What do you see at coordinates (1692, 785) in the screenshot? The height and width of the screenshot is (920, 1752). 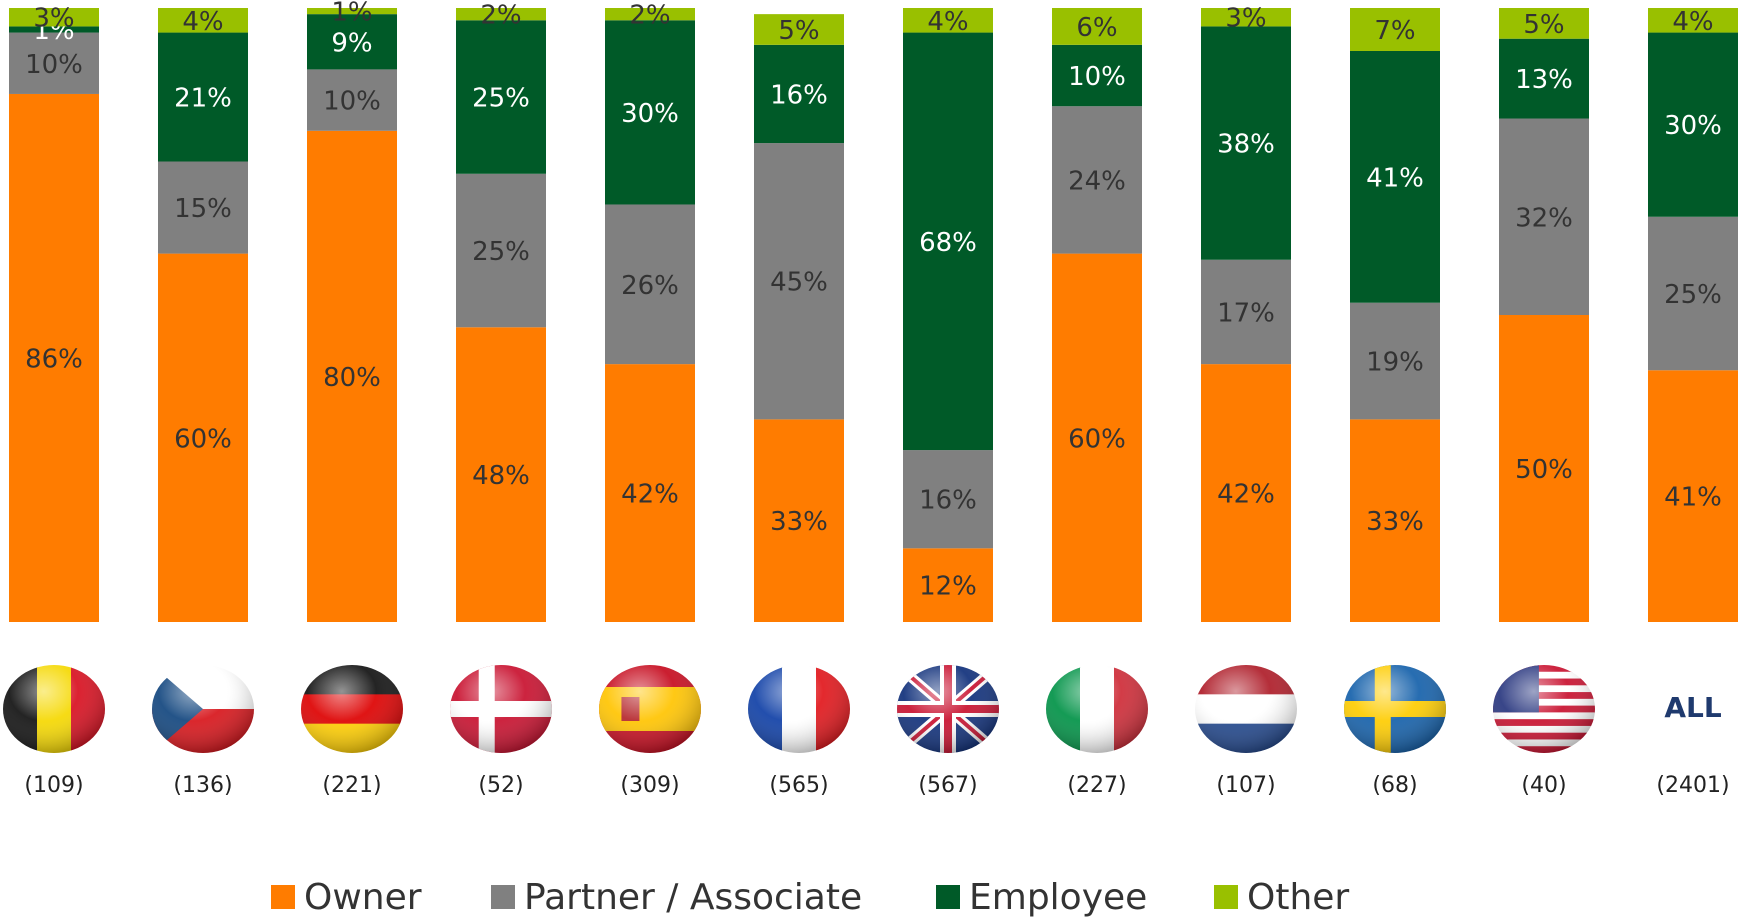 I see `sample-size: (2401)` at bounding box center [1692, 785].